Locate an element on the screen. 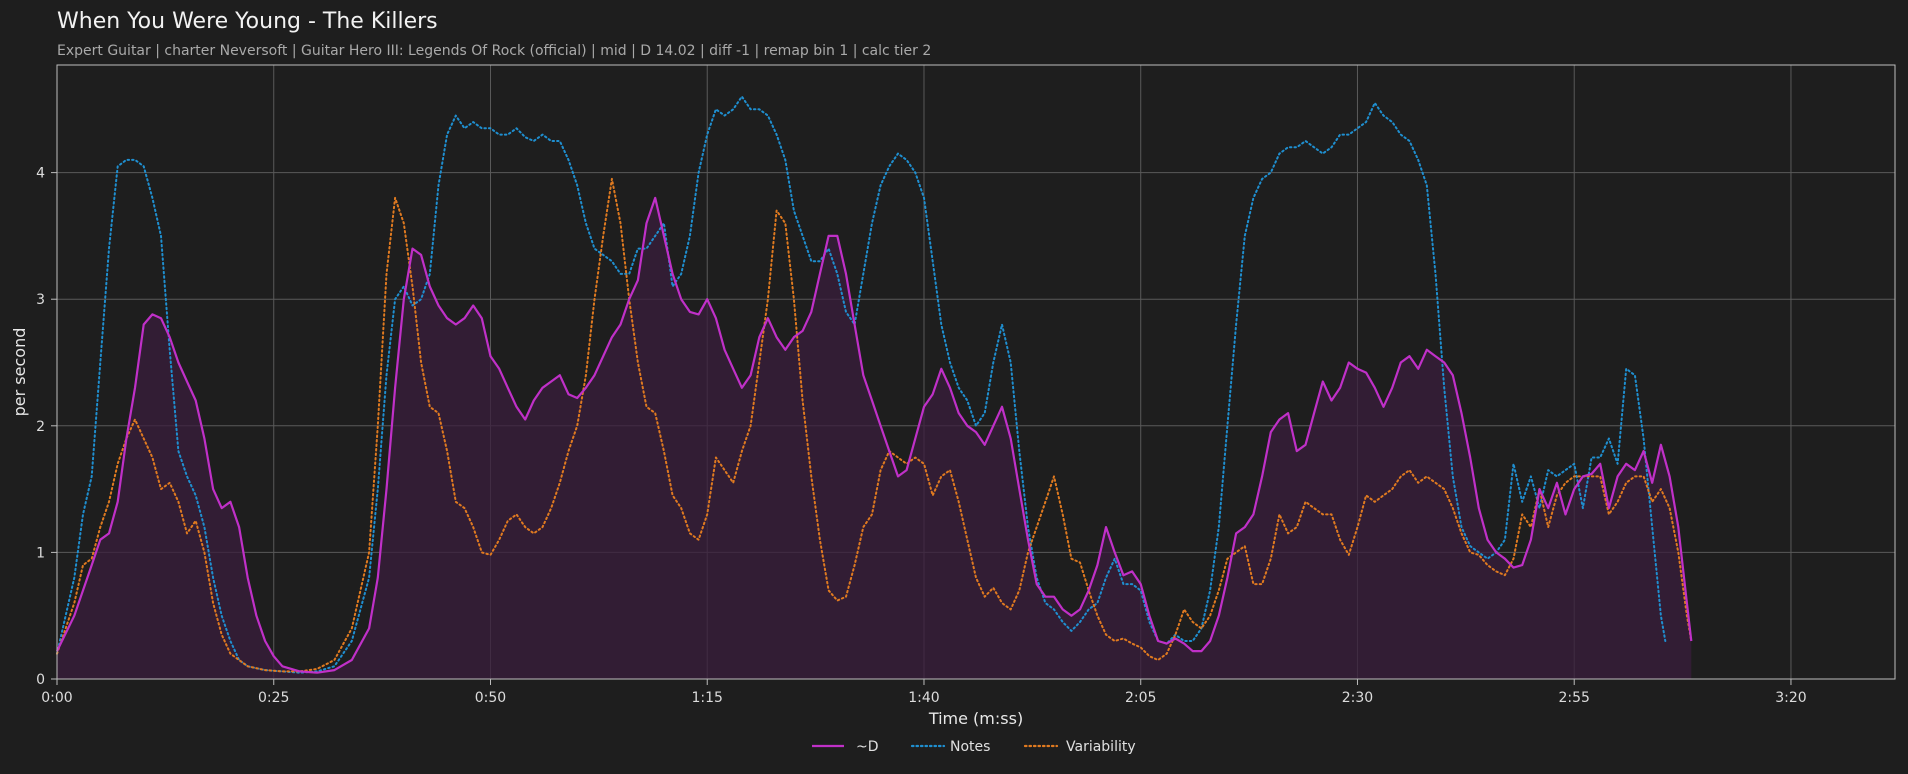  x-tick-label: 3:20 is located at coordinates (1790, 698).